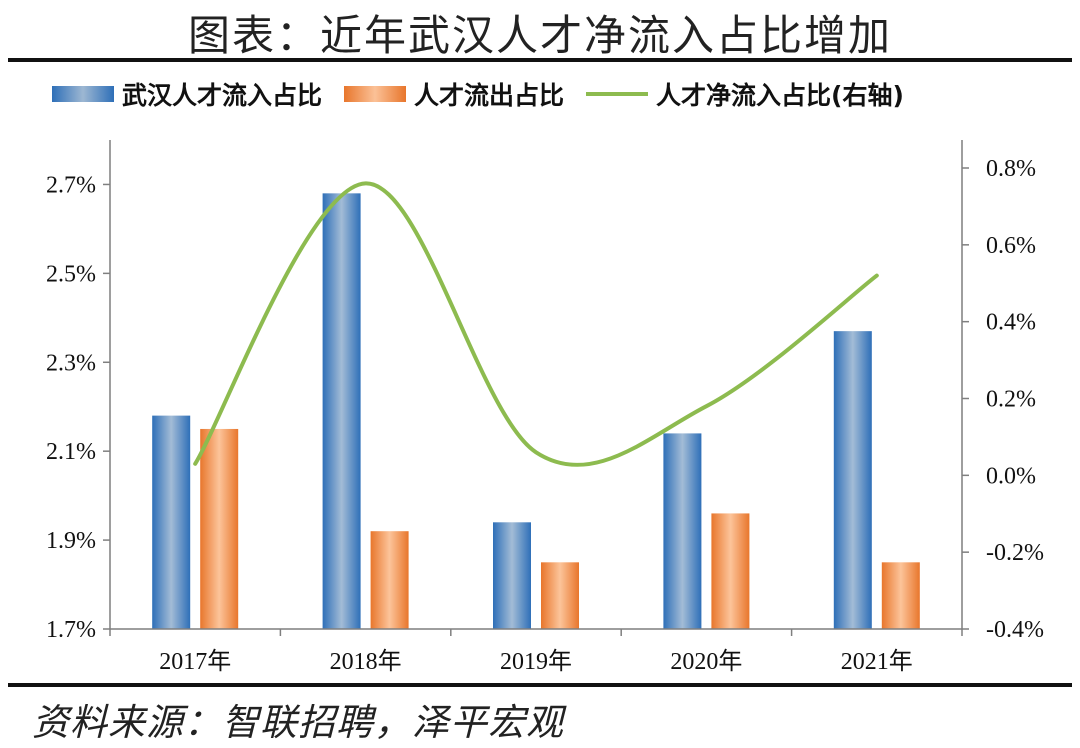  What do you see at coordinates (1011, 400) in the screenshot?
I see `right-tick-label-3: 0.2%` at bounding box center [1011, 400].